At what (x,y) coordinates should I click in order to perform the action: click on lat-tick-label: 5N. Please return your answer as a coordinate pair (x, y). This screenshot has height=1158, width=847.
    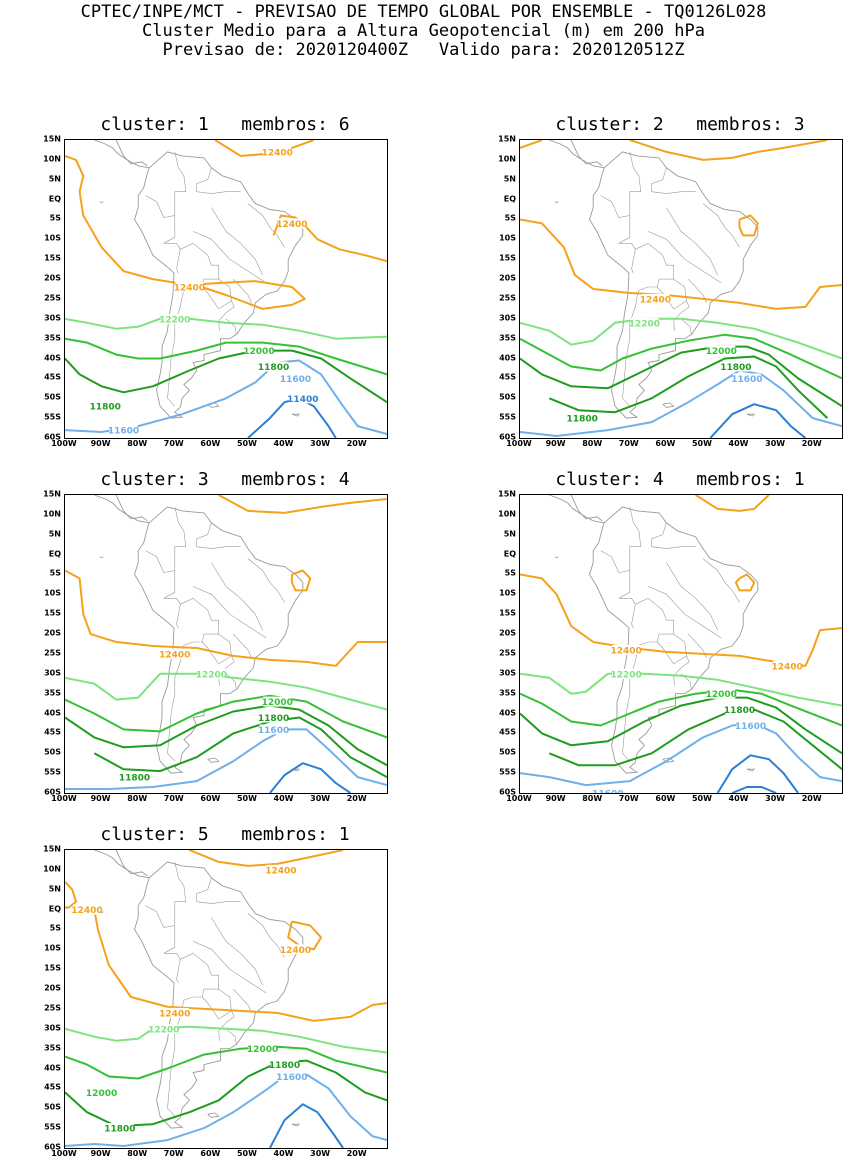
    Looking at the image, I should click on (509, 534).